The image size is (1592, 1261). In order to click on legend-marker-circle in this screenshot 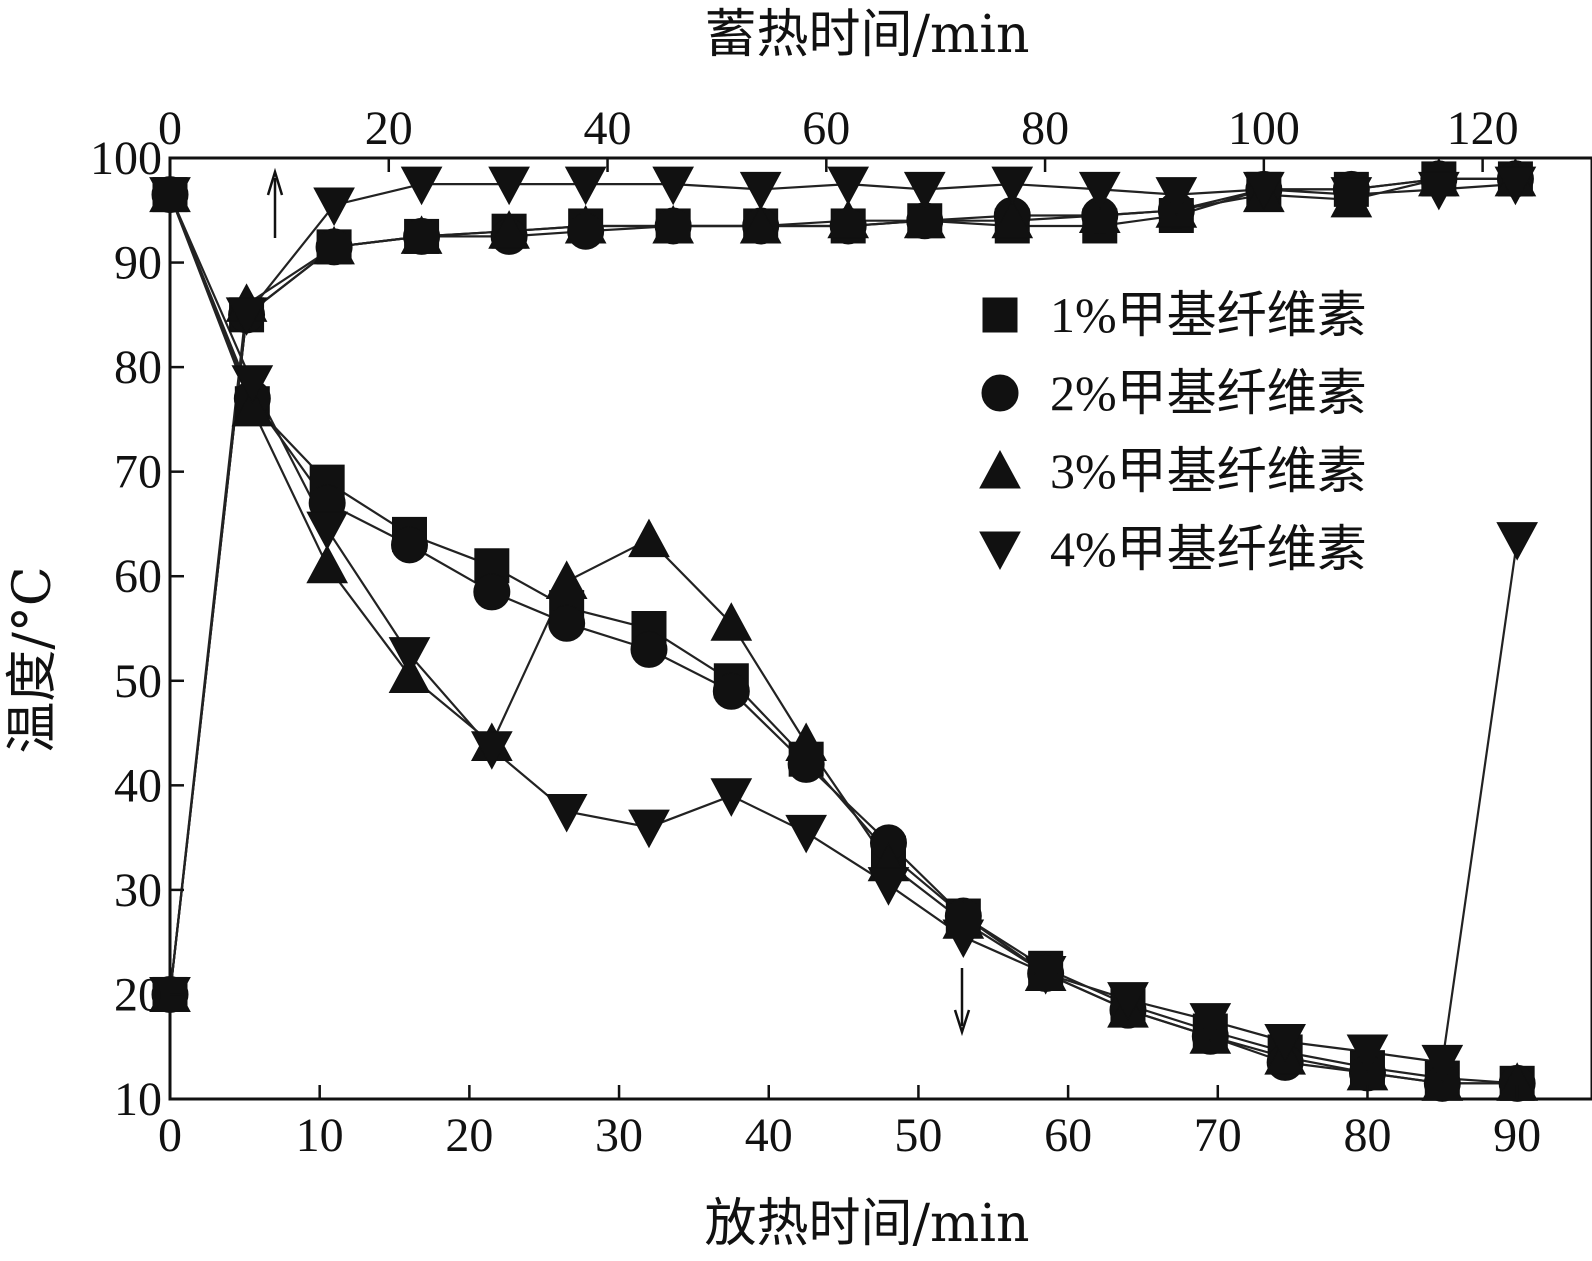, I will do `click(1000, 393)`.